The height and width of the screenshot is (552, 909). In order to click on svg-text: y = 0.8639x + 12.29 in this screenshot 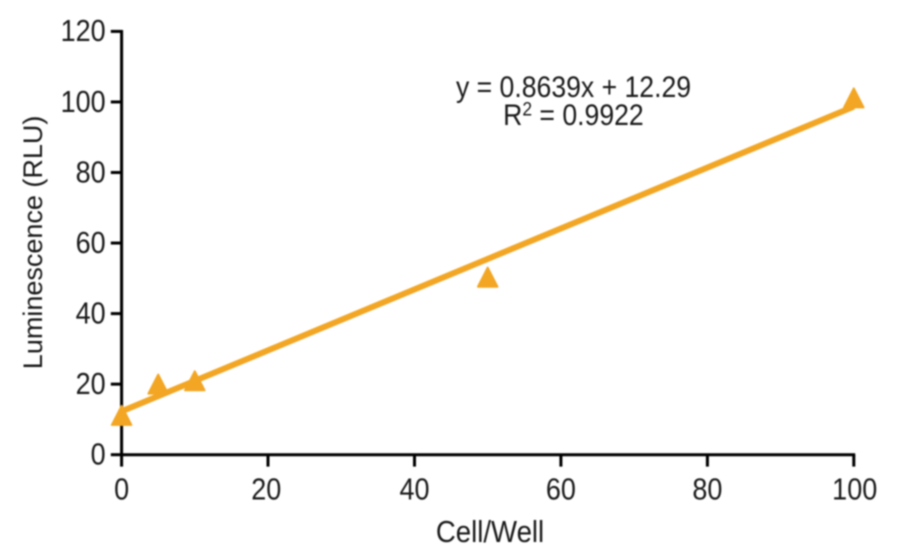, I will do `click(573, 87)`.